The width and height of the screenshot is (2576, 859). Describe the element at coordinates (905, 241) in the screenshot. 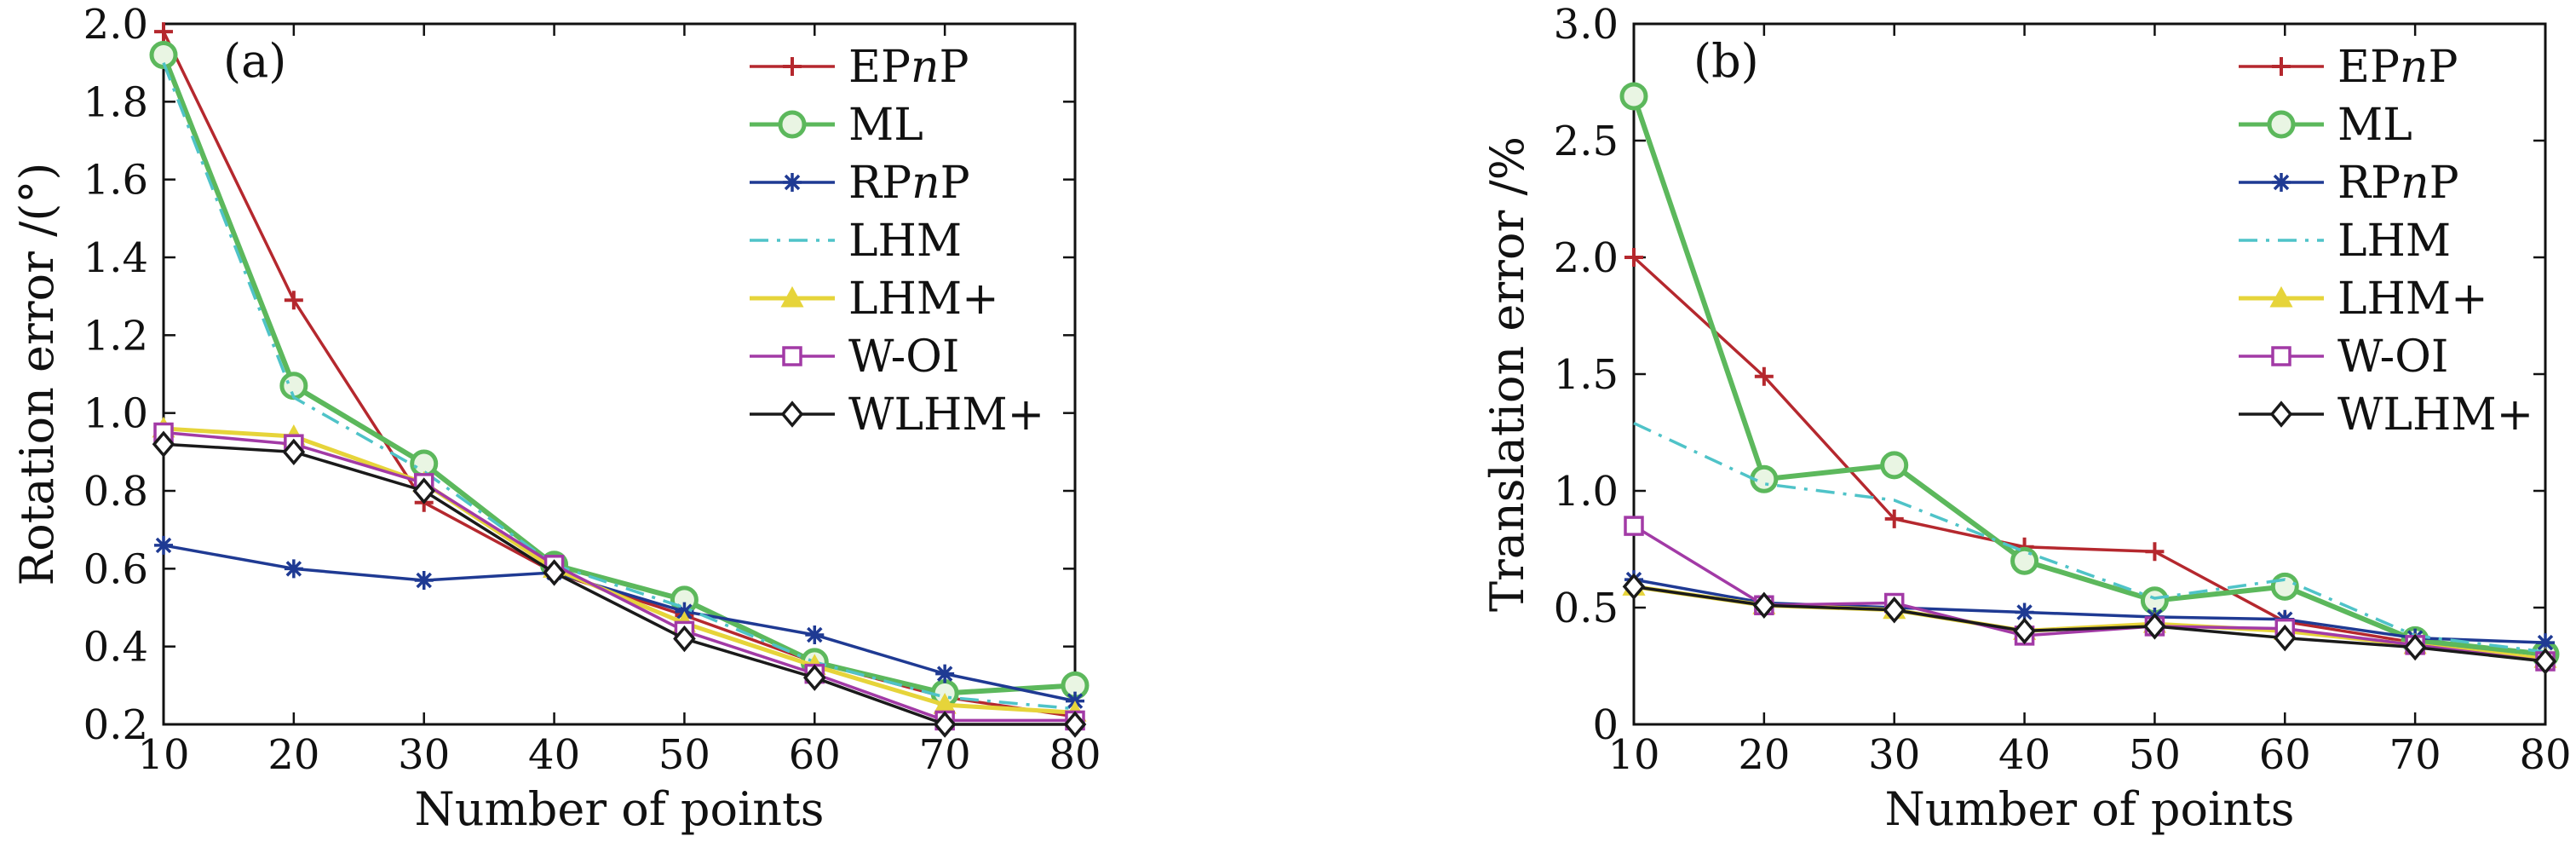

I see `legend-label-lhm-a: LHM` at that location.